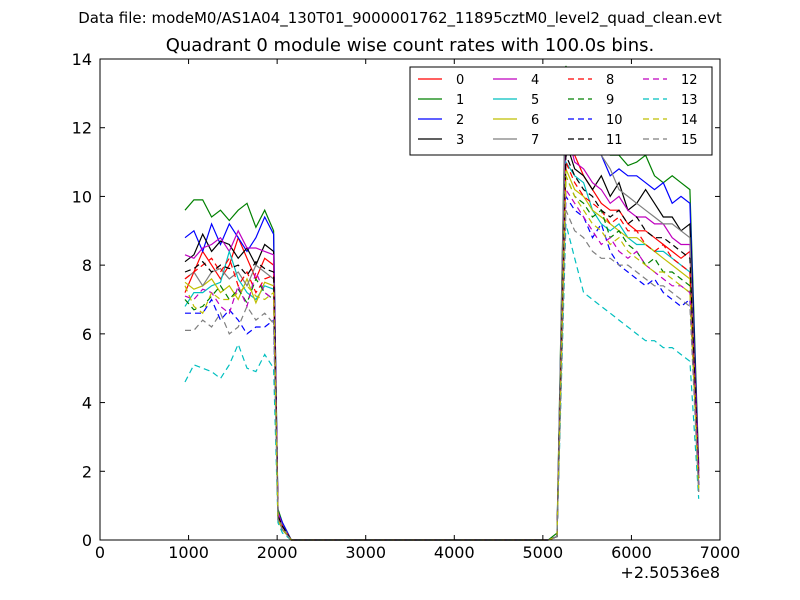 Image resolution: width=800 pixels, height=600 pixels. I want to click on legend-box, so click(561, 111).